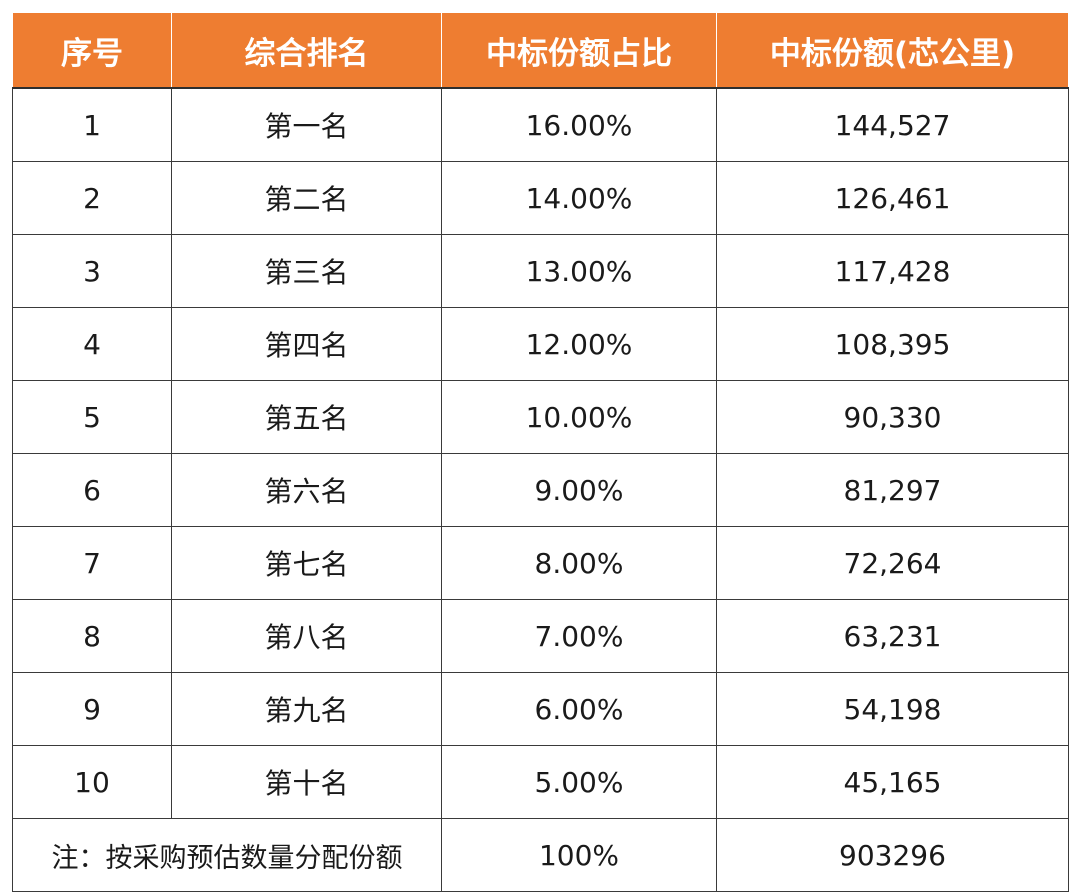  Describe the element at coordinates (306, 709) in the screenshot. I see `cell-rank: 第九名` at that location.